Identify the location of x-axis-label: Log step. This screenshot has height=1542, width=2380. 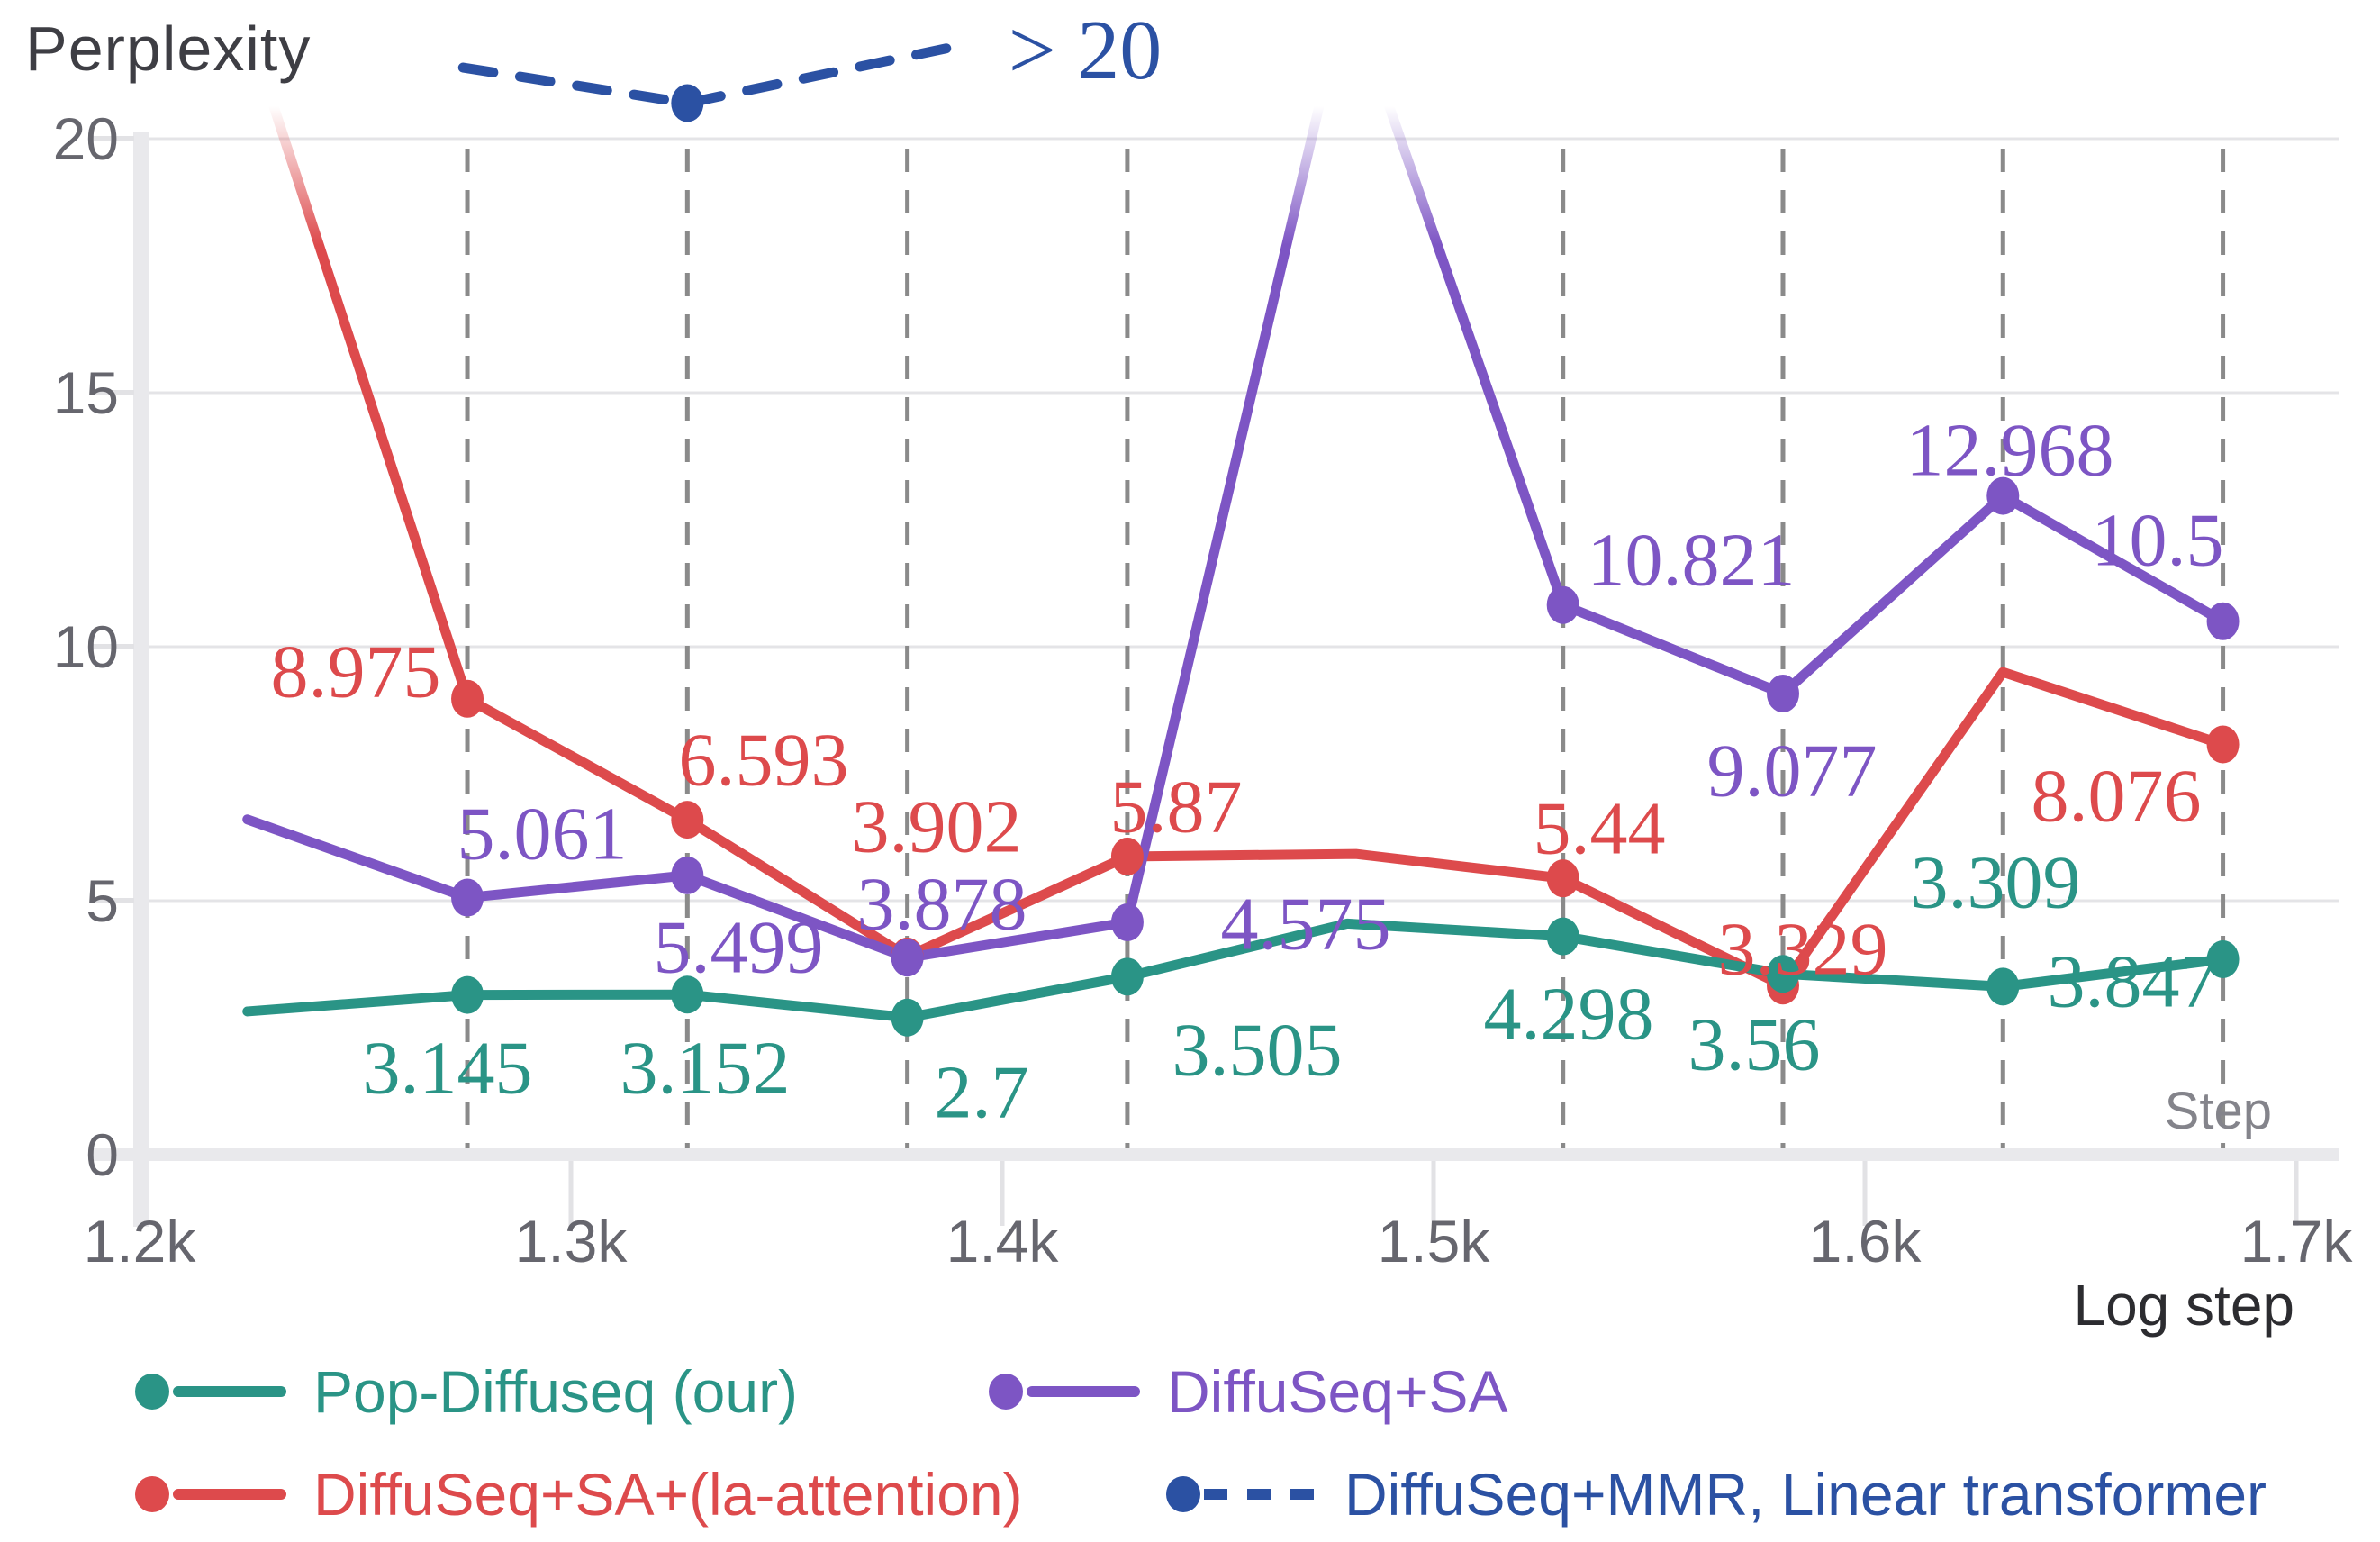
(2183, 1305).